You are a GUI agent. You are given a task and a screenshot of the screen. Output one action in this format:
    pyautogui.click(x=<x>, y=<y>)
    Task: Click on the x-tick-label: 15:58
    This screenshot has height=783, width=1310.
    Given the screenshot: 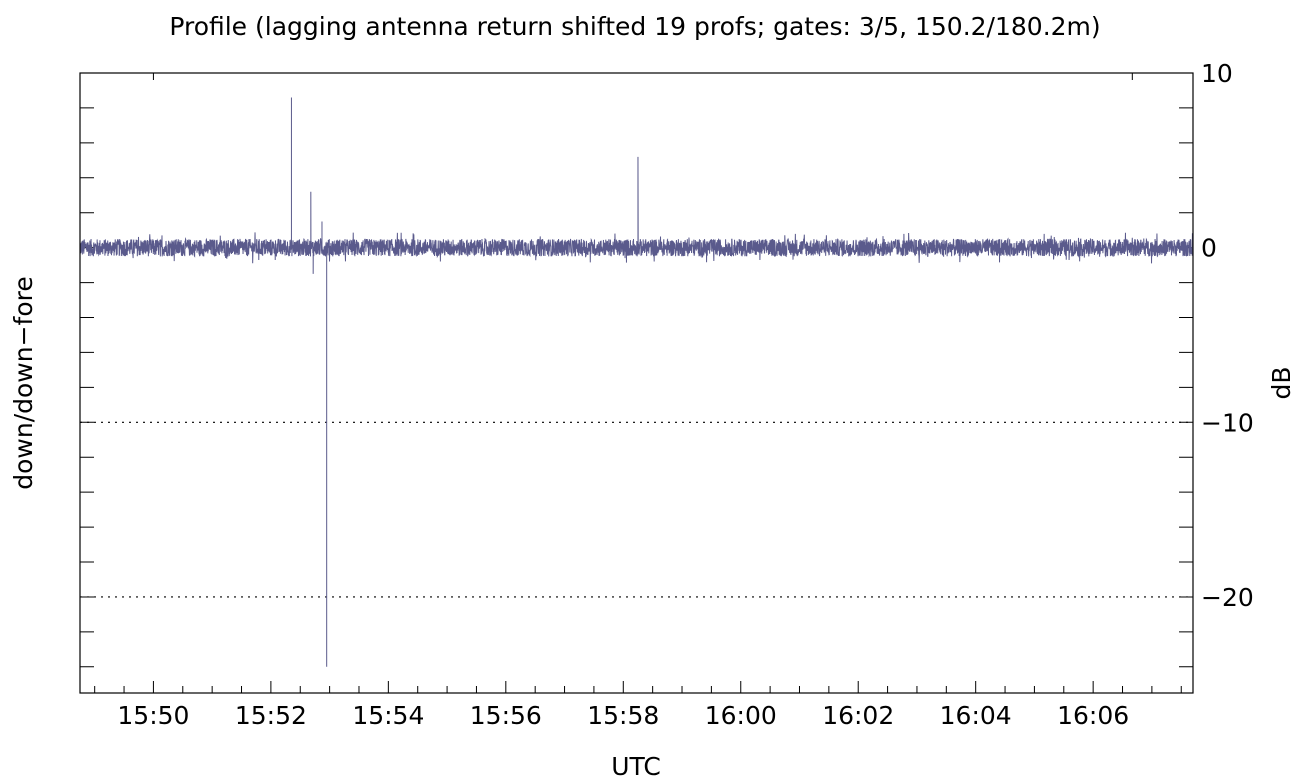 What is the action you would take?
    pyautogui.click(x=623, y=715)
    